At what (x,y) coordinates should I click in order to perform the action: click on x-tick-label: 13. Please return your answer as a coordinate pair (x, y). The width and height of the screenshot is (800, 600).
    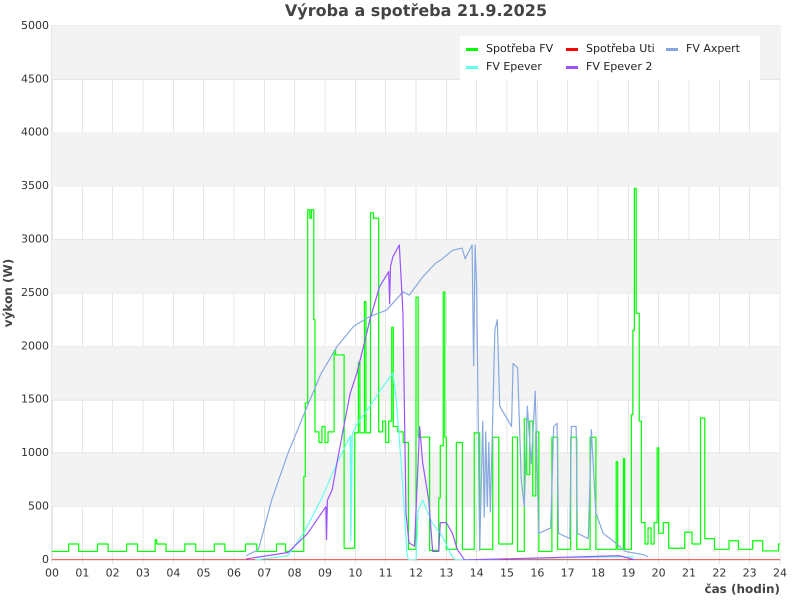
    Looking at the image, I should click on (446, 573).